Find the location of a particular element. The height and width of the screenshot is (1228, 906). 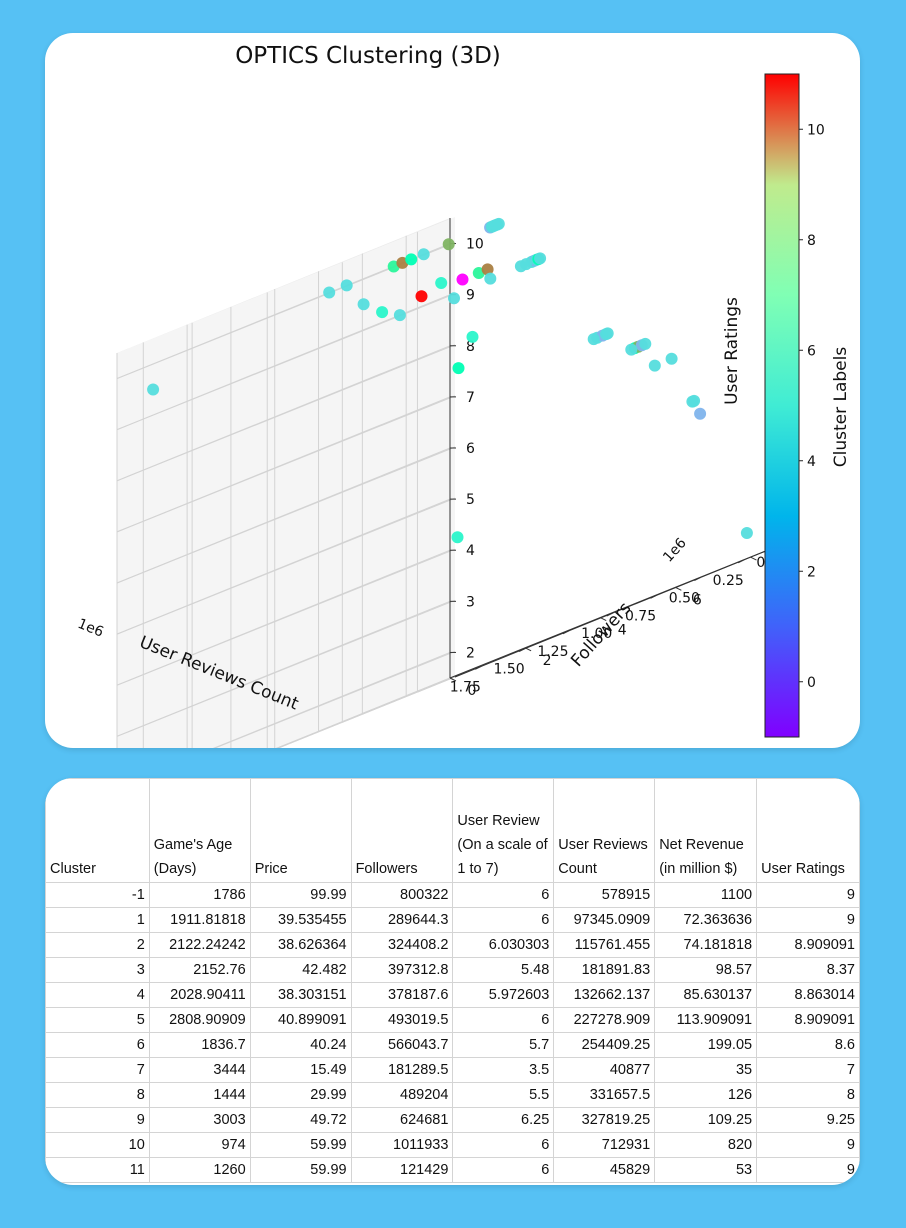

table-cell: 113.909091 is located at coordinates (706, 1020).